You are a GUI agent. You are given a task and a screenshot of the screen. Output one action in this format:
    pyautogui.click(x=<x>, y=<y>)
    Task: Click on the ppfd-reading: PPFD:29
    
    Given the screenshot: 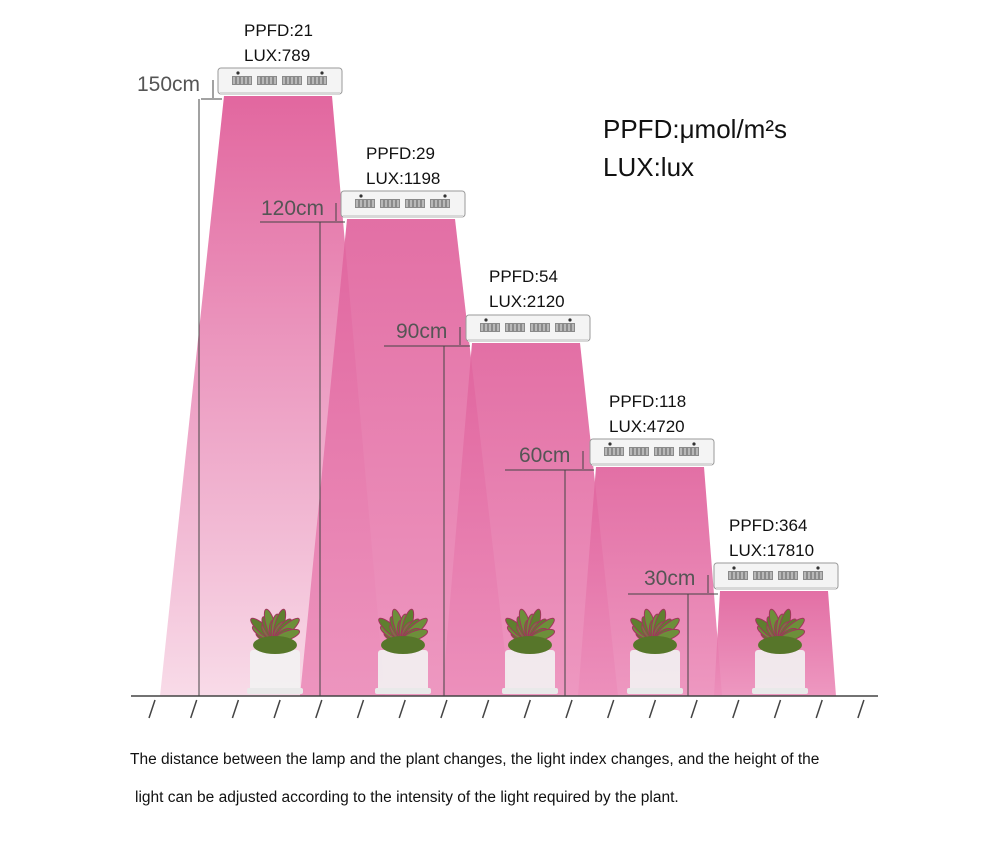 What is the action you would take?
    pyautogui.click(x=400, y=153)
    